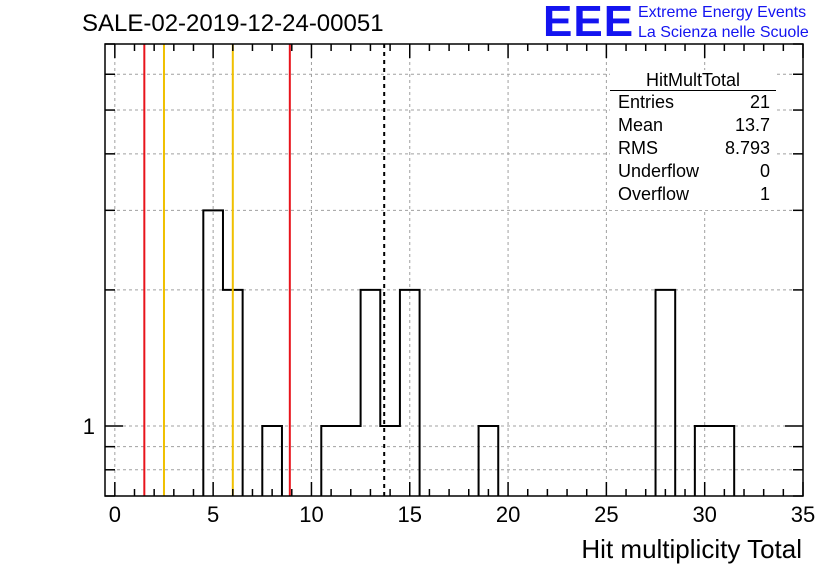 The width and height of the screenshot is (836, 572). I want to click on run-title: SALE-02-2019-12-24-00051, so click(233, 23).